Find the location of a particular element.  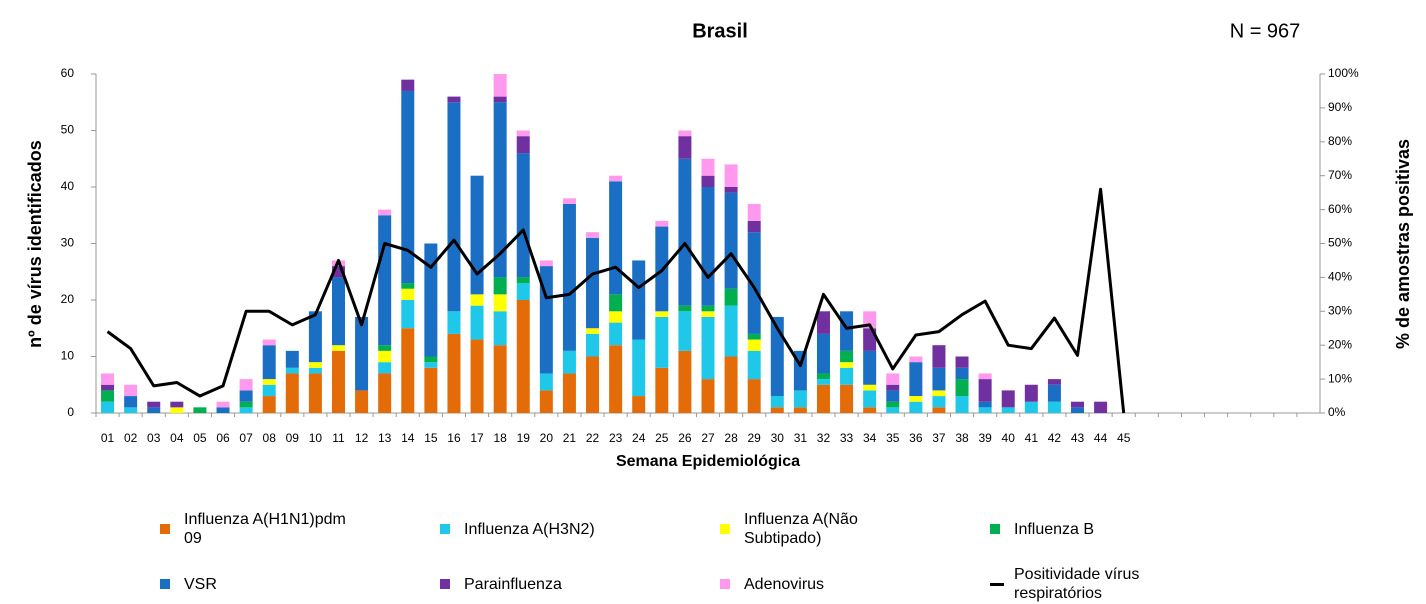

legend-label: Influenza A(H1N1)pdm 09 is located at coordinates (265, 529).